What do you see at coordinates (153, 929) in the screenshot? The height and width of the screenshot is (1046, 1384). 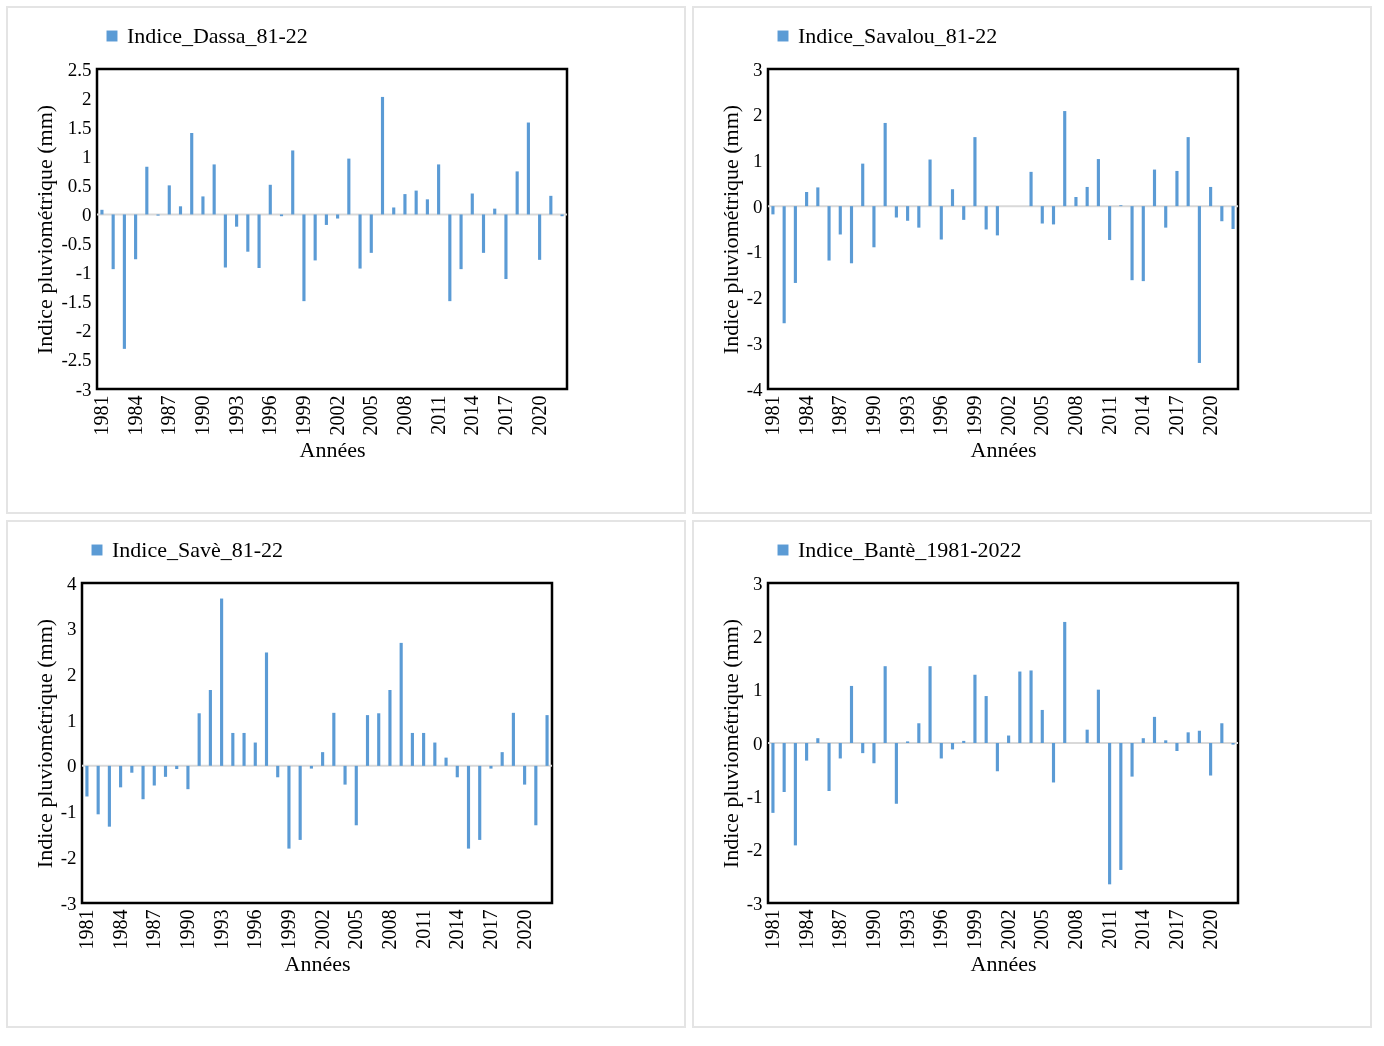 I see `x-tick-label: 1987` at bounding box center [153, 929].